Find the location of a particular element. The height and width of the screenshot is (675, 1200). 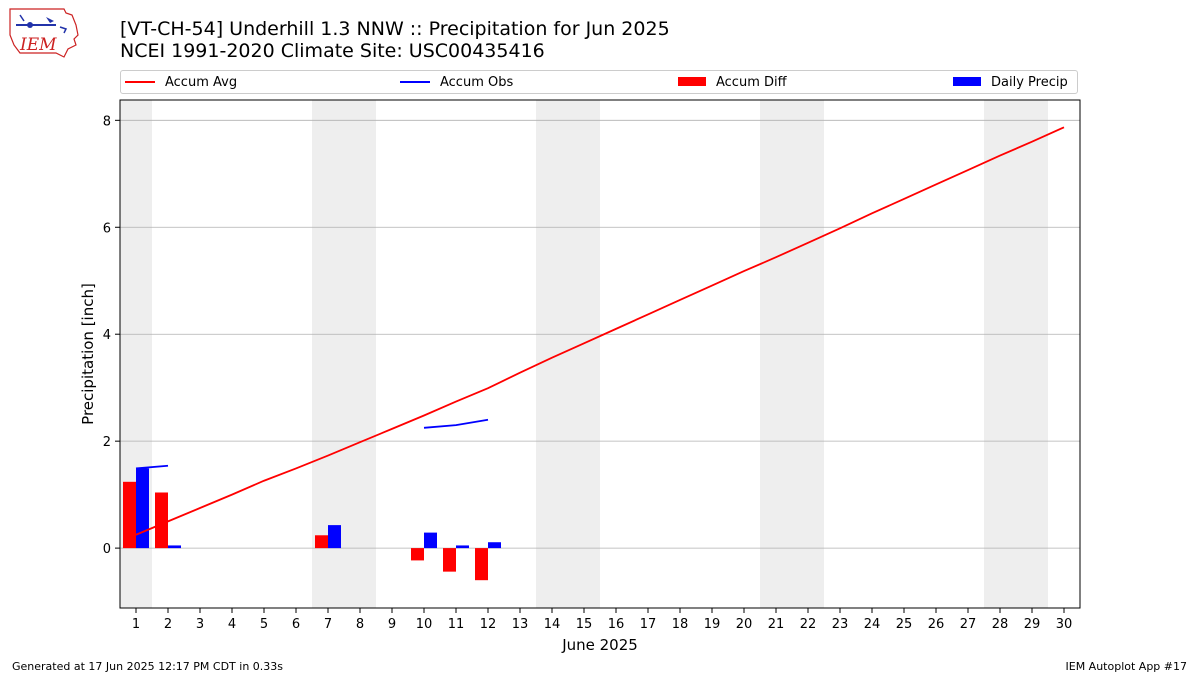

x-tick-label: 1 is located at coordinates (136, 624).